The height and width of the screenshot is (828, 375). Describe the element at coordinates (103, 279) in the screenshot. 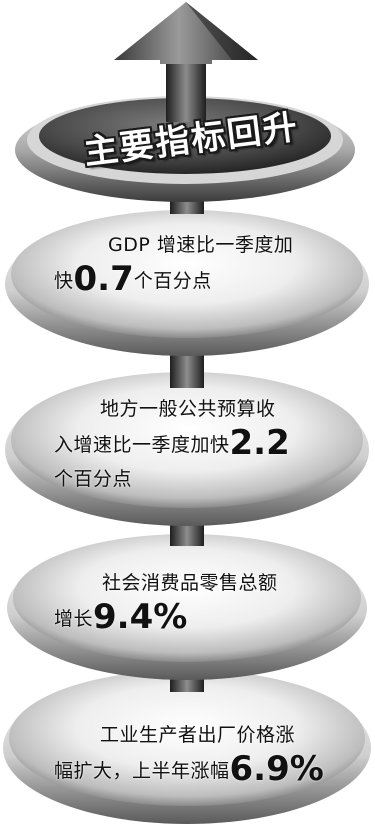

I see `item-1-value: 0.7` at that location.